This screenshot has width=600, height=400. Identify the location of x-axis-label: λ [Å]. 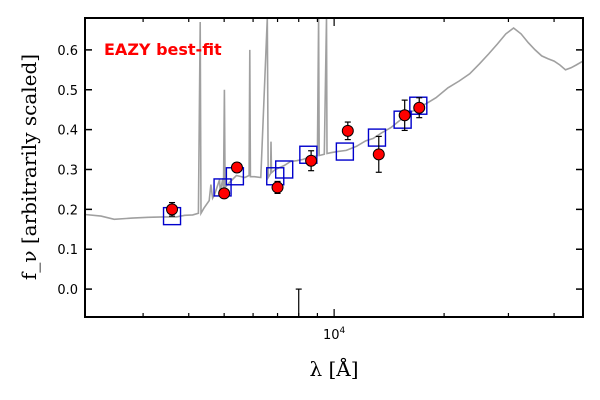
(333, 368).